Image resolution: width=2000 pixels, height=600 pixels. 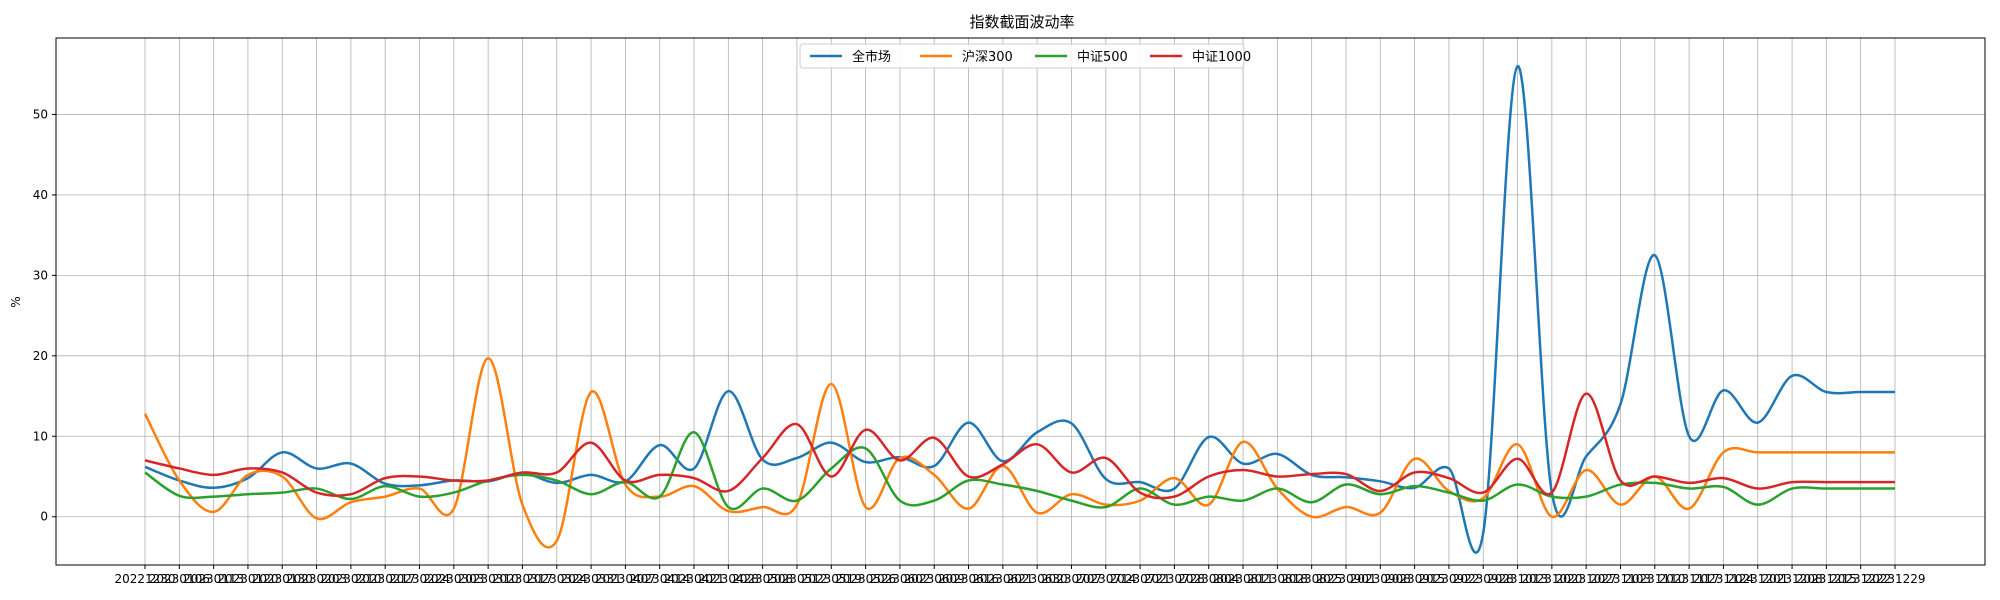 I want to click on x-tick-label: 20230728, so click(x=1174, y=579).